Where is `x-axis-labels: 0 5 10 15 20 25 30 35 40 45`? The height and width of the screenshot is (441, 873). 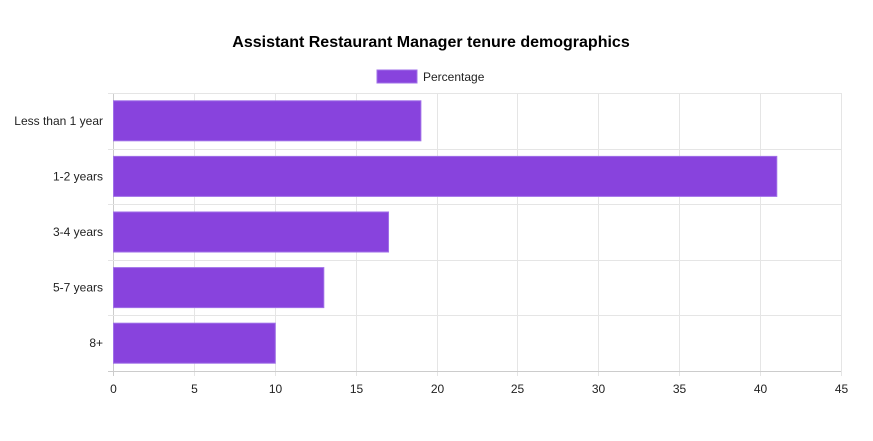
x-axis-labels: 0 5 10 15 20 25 30 35 40 45 is located at coordinates (479, 389).